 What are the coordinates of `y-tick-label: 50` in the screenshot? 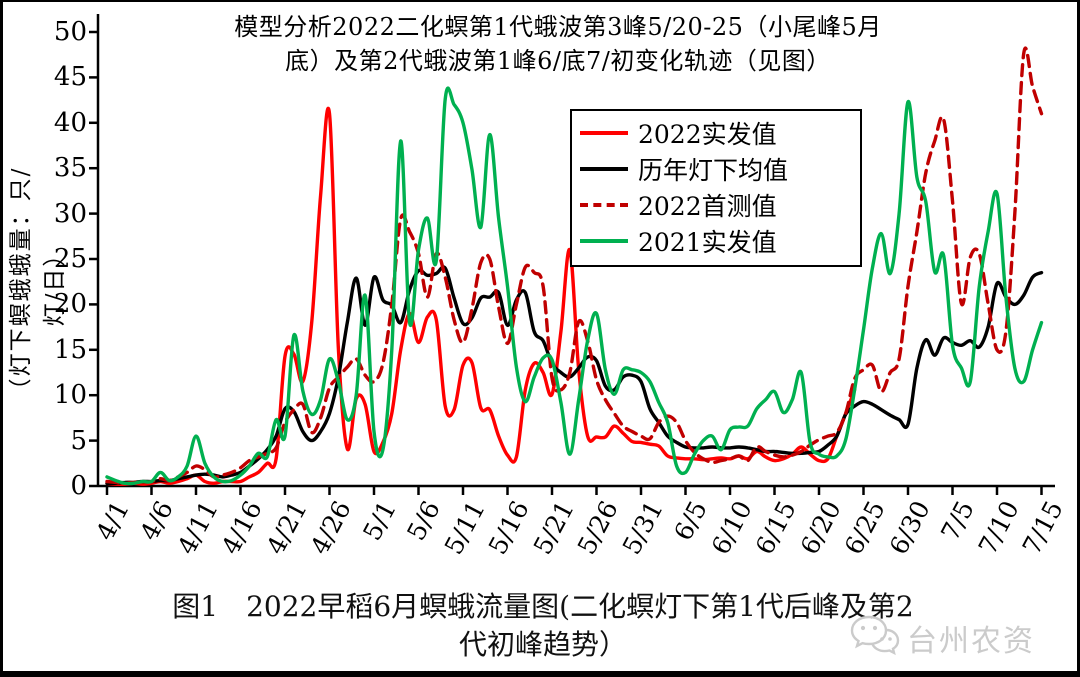 It's located at (70, 32).